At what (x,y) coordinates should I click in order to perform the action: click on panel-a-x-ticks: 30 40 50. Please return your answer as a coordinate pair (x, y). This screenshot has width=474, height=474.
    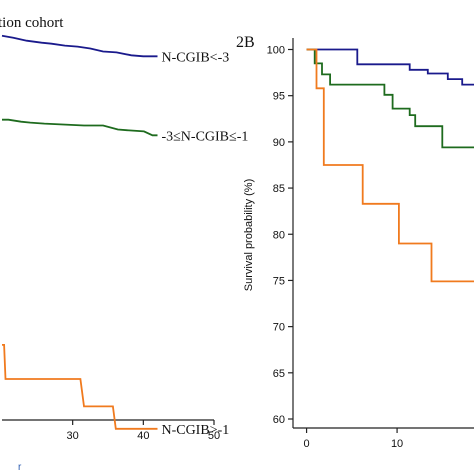
    Looking at the image, I should click on (143, 431).